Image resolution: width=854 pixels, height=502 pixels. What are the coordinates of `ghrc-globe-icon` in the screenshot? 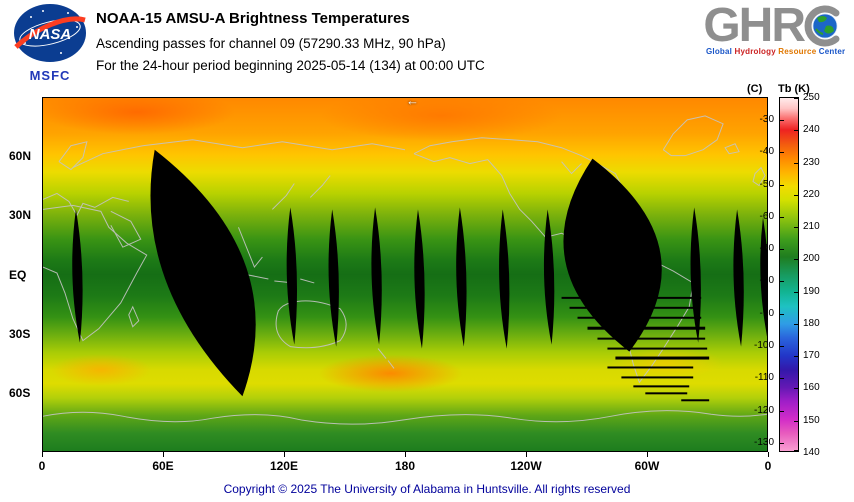 It's located at (822, 26).